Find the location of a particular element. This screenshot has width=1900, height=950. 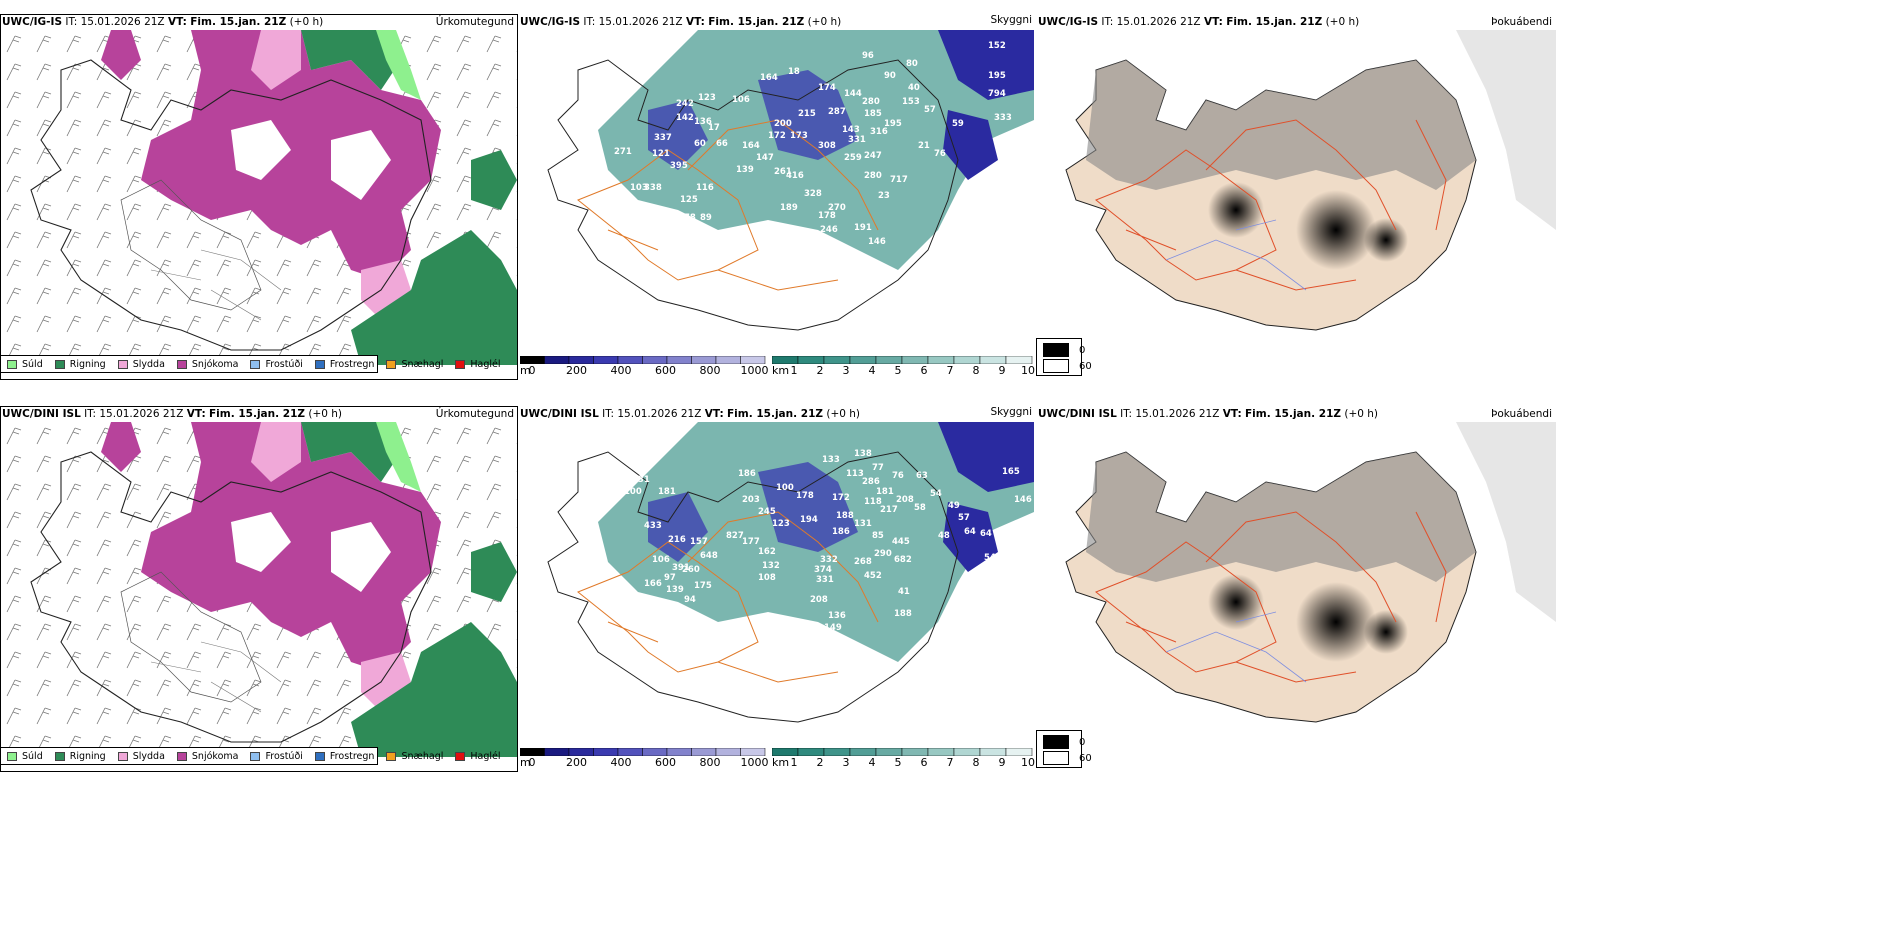

visibility-value-label: 152 is located at coordinates (997, 46).